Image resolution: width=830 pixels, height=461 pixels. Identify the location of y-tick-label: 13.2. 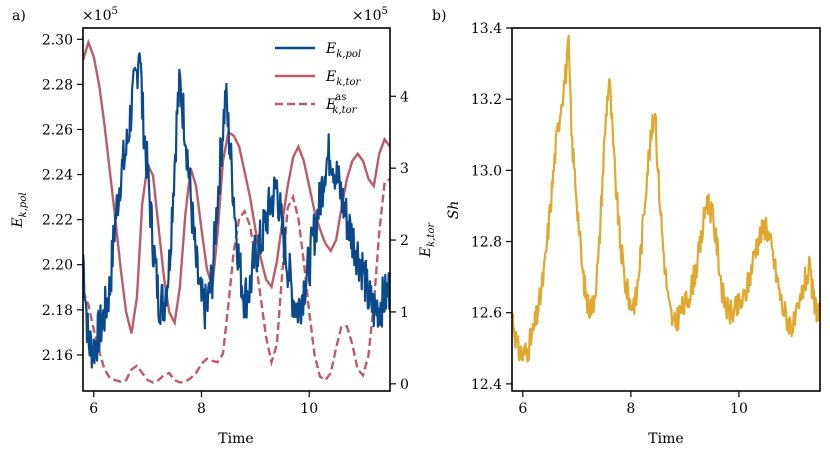
(486, 100).